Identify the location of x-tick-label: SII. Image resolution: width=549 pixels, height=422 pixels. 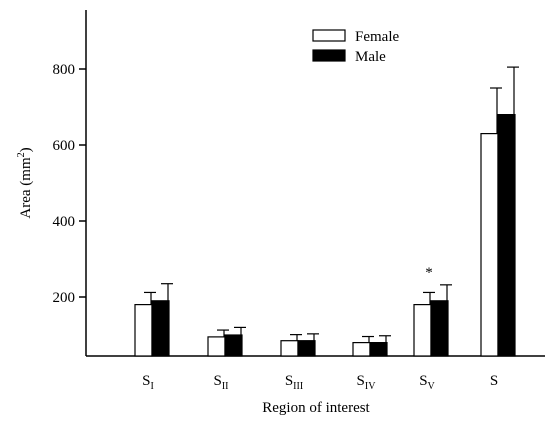
(220, 382).